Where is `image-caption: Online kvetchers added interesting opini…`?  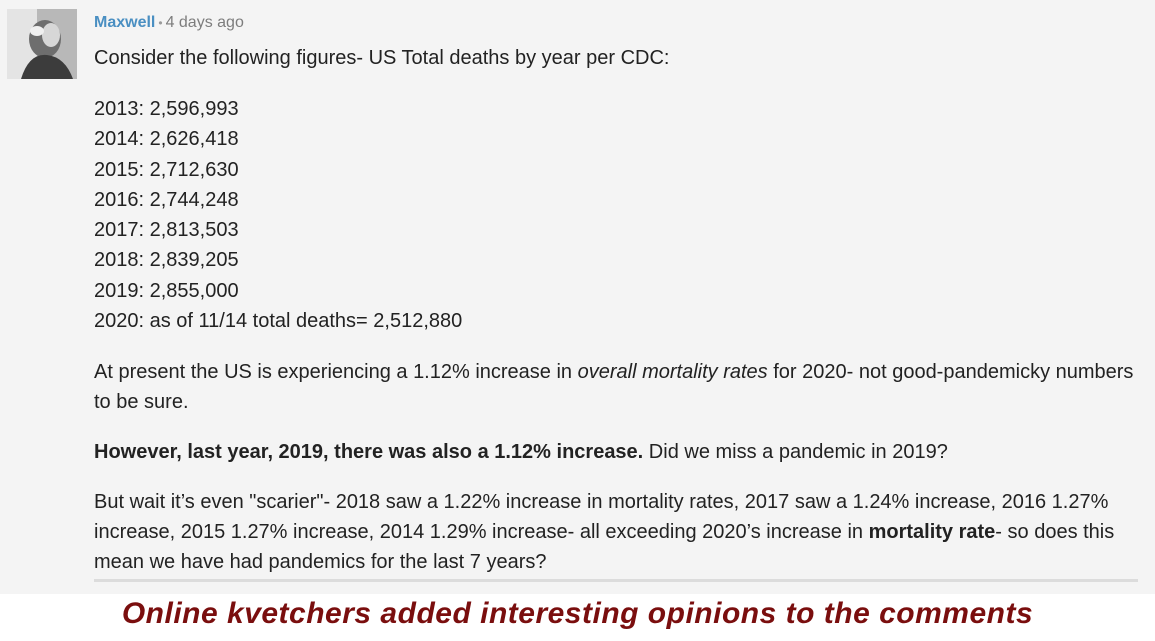 image-caption: Online kvetchers added interesting opini… is located at coordinates (577, 613).